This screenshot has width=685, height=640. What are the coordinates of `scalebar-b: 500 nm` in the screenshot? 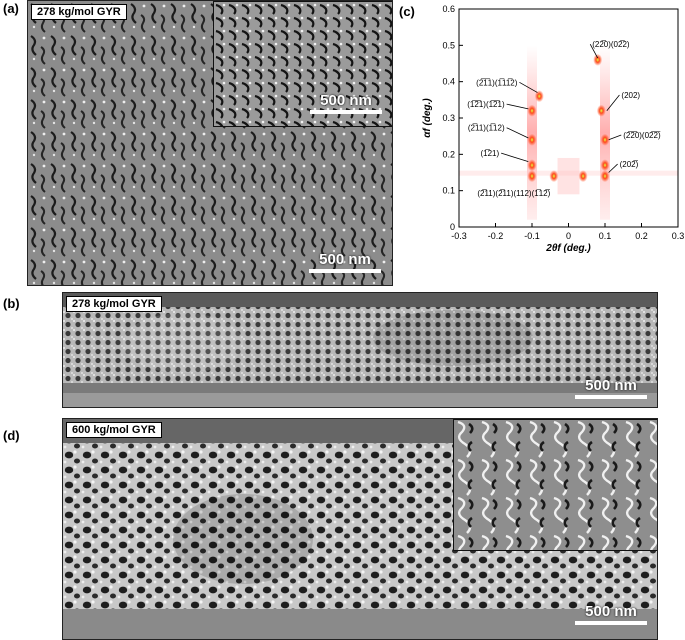 It's located at (611, 388).